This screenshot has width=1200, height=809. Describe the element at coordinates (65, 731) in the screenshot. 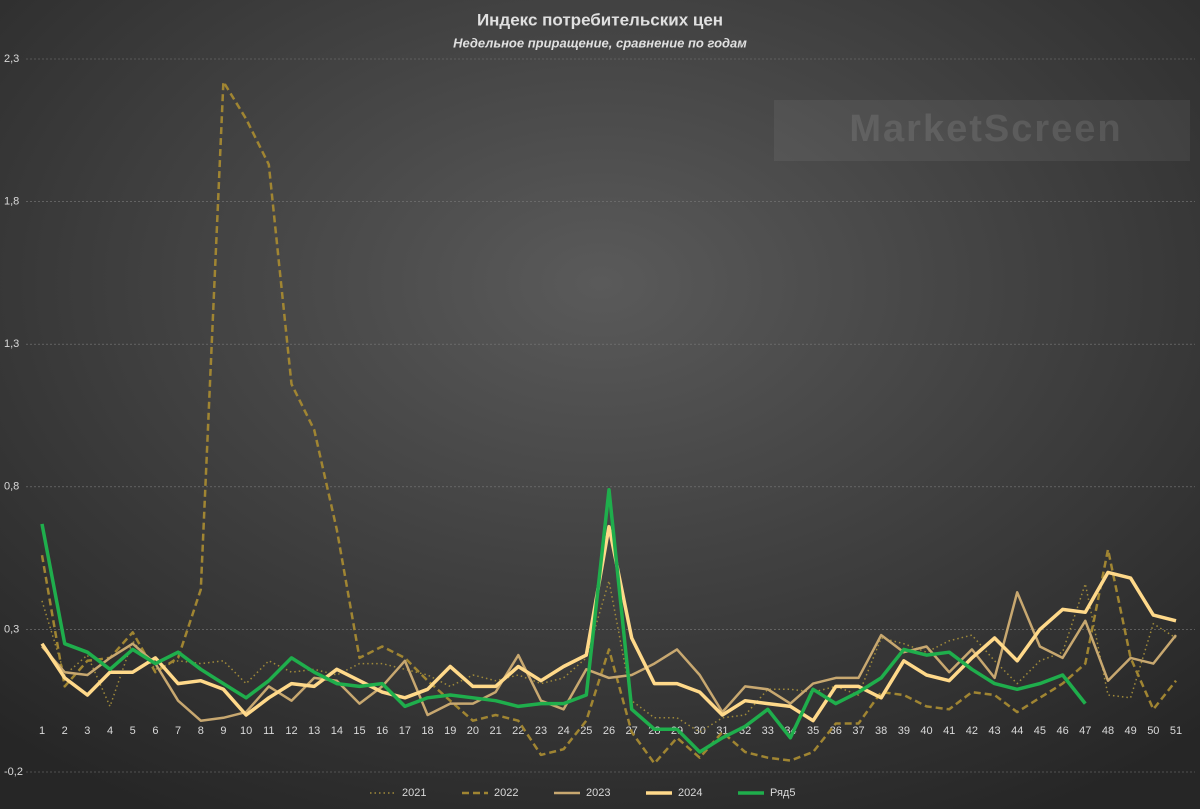

I see `x-tick-label: 2` at that location.